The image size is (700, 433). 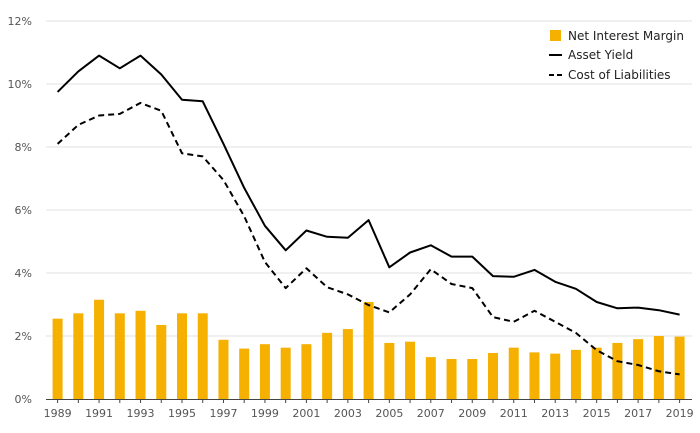 I want to click on y-tick-label: 4%, so click(x=23, y=273).